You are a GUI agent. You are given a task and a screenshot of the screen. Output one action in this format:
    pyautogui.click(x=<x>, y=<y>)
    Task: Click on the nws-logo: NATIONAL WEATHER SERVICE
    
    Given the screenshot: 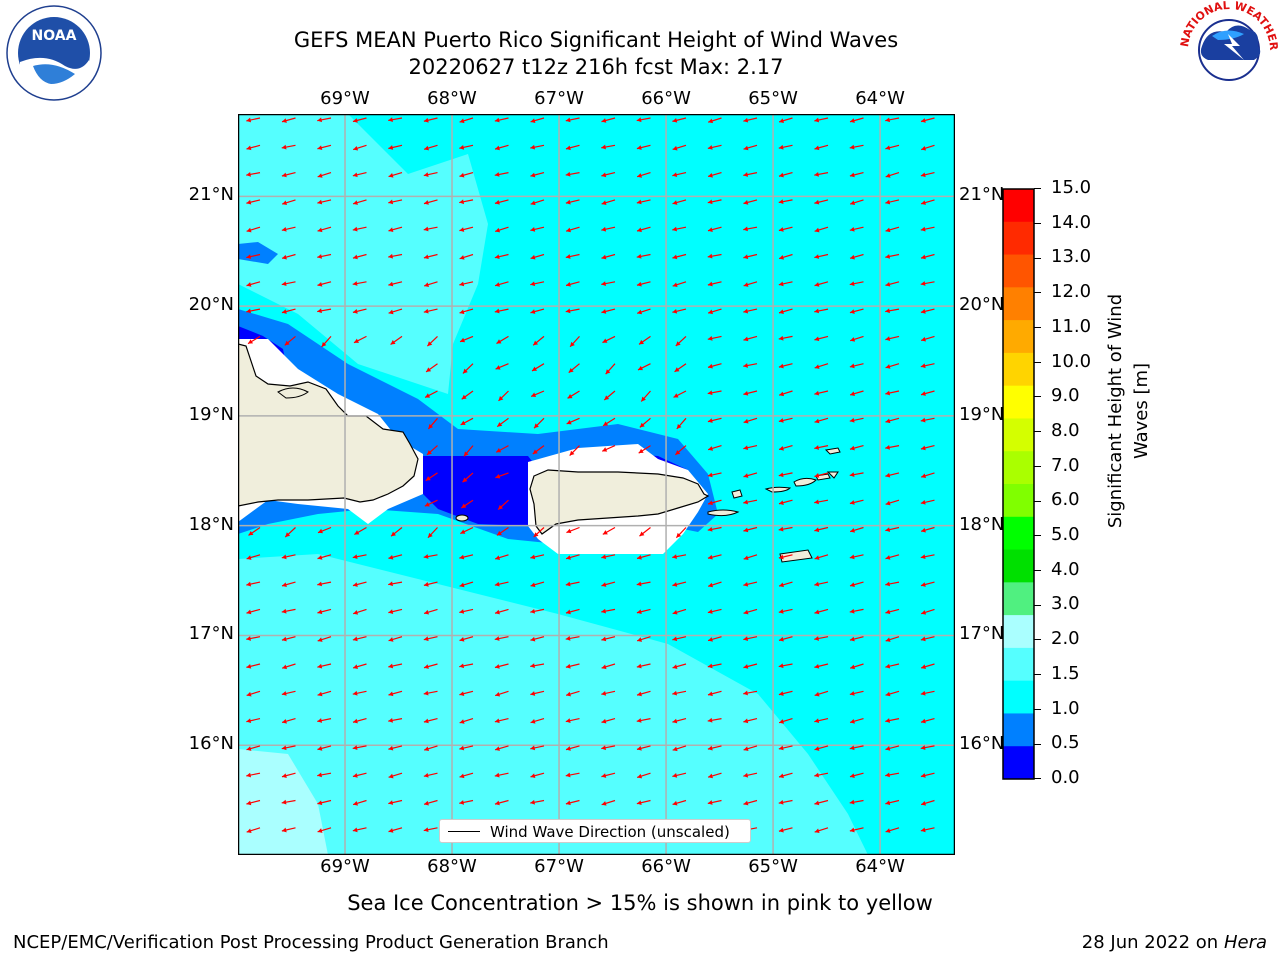 What is the action you would take?
    pyautogui.click(x=1229, y=48)
    